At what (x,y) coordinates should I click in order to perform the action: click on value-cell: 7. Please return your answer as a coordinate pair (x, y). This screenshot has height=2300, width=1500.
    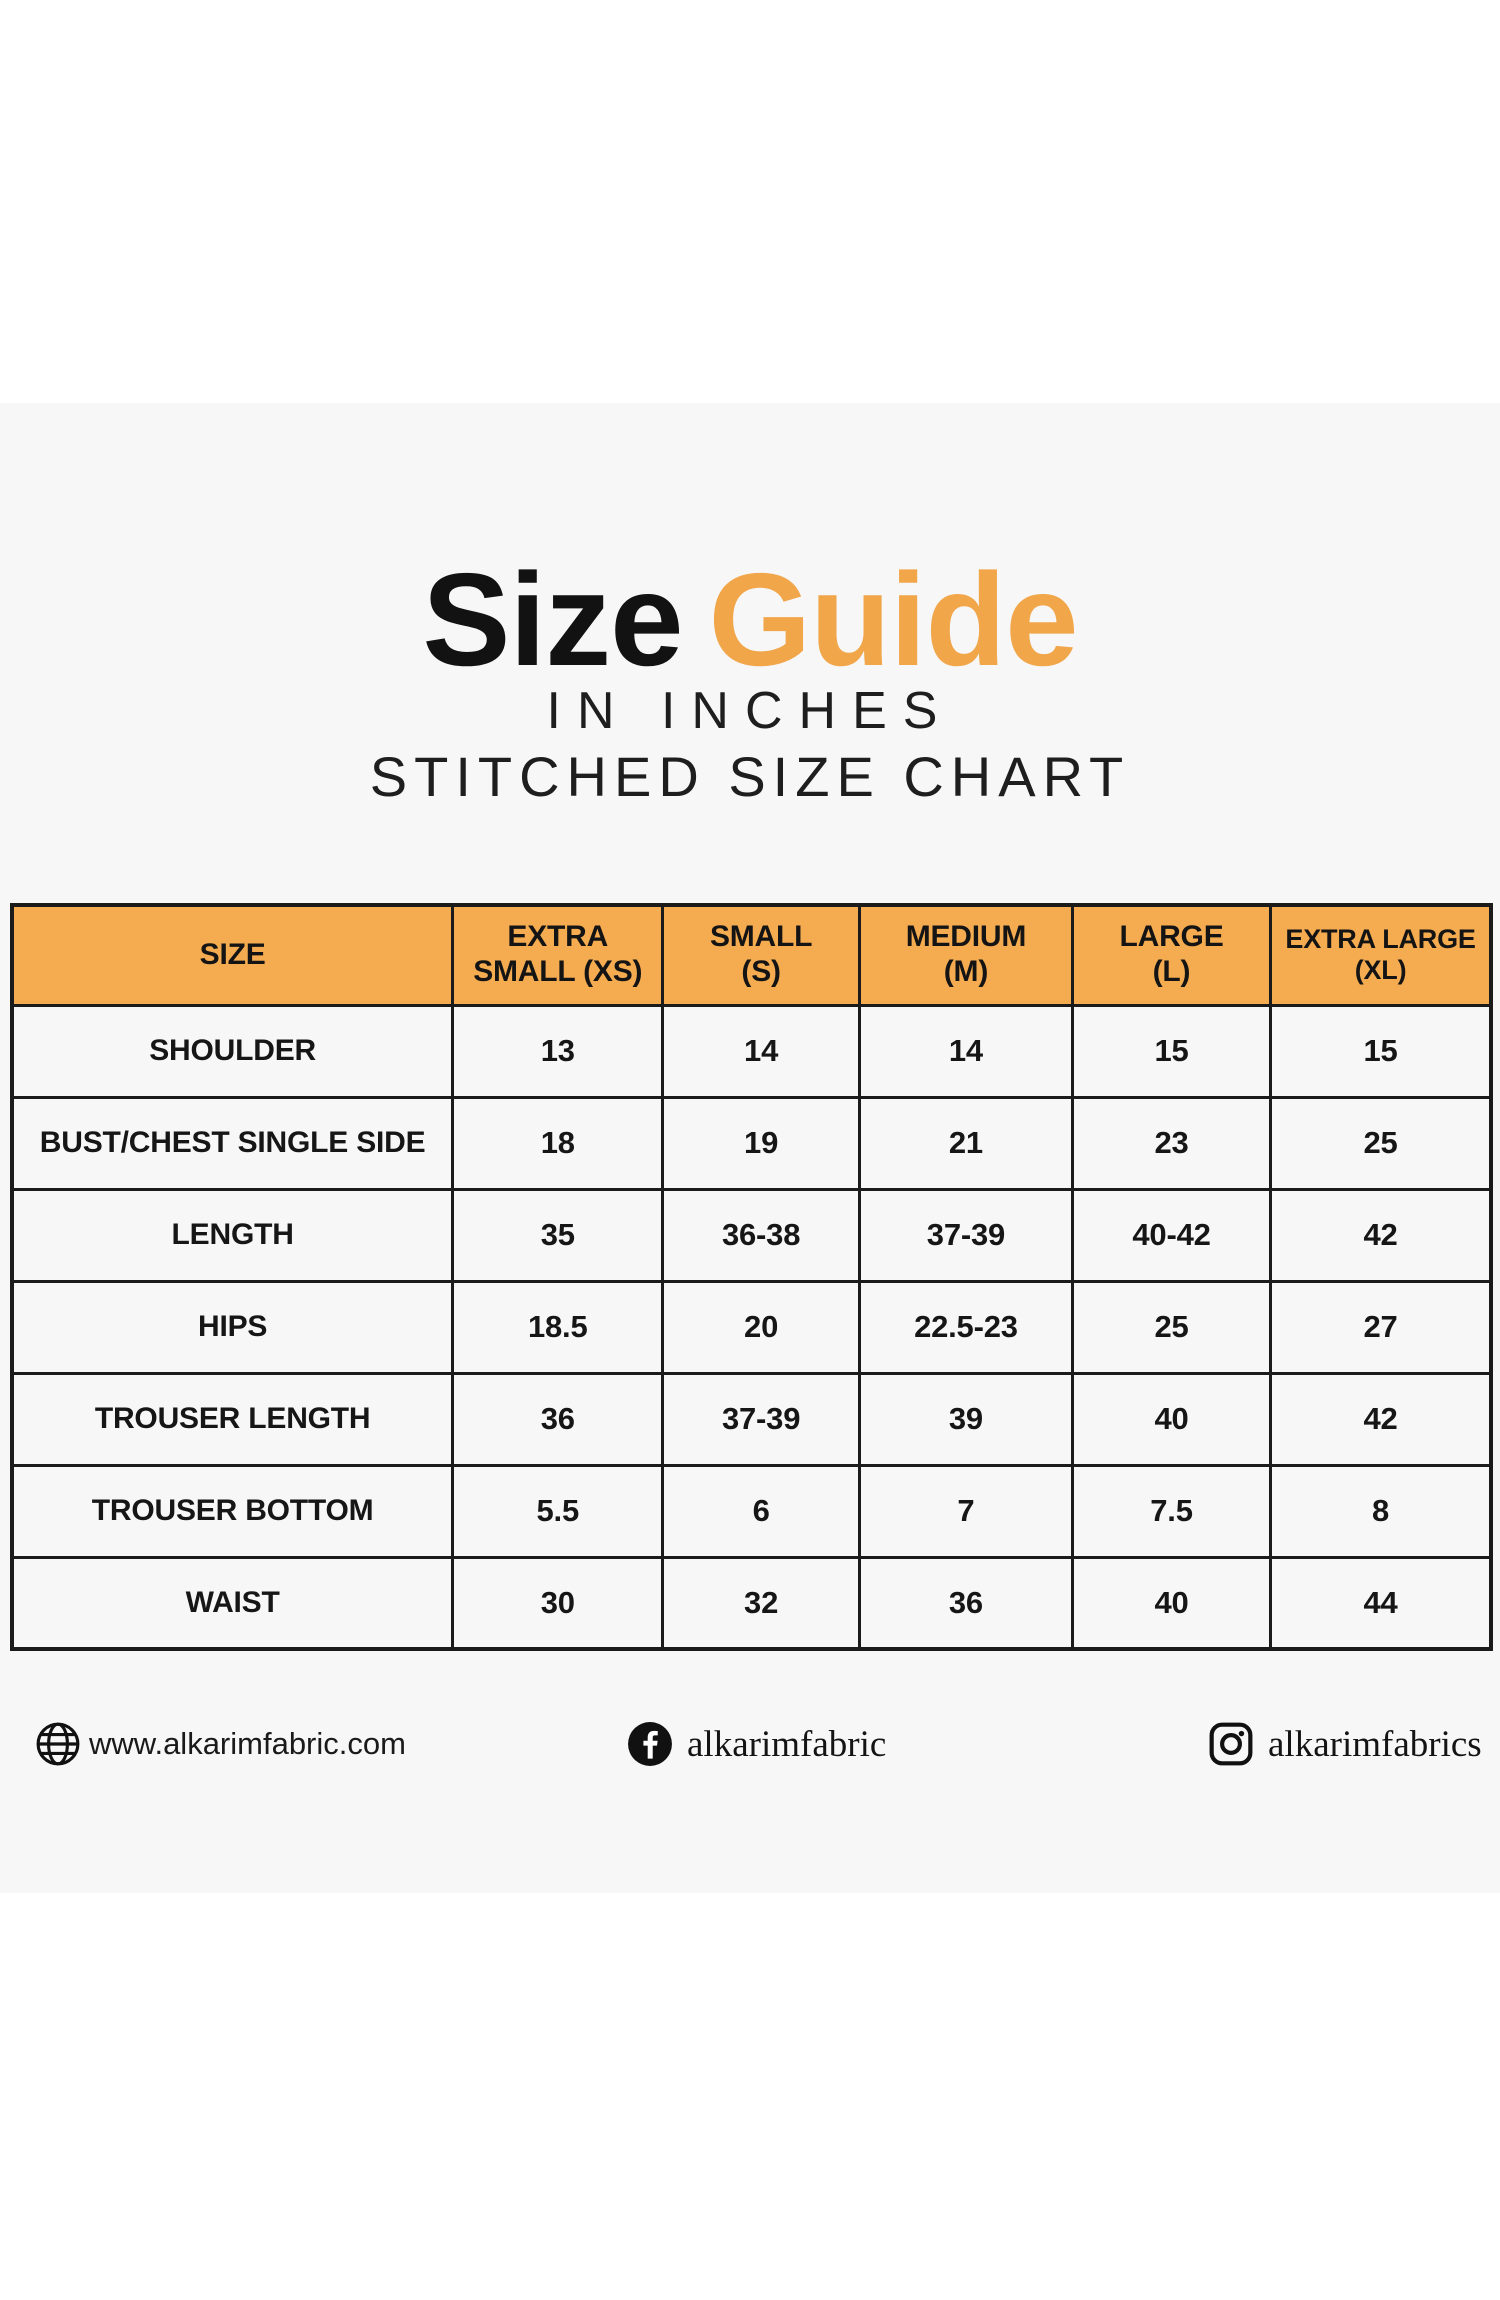
    Looking at the image, I should click on (965, 1511).